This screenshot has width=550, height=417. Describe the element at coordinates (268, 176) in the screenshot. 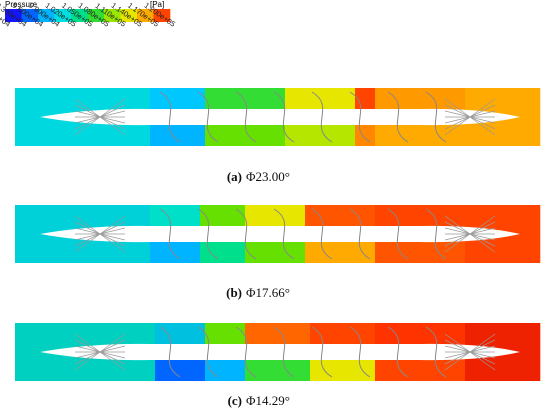

I see `caption: Φ23.00°` at that location.